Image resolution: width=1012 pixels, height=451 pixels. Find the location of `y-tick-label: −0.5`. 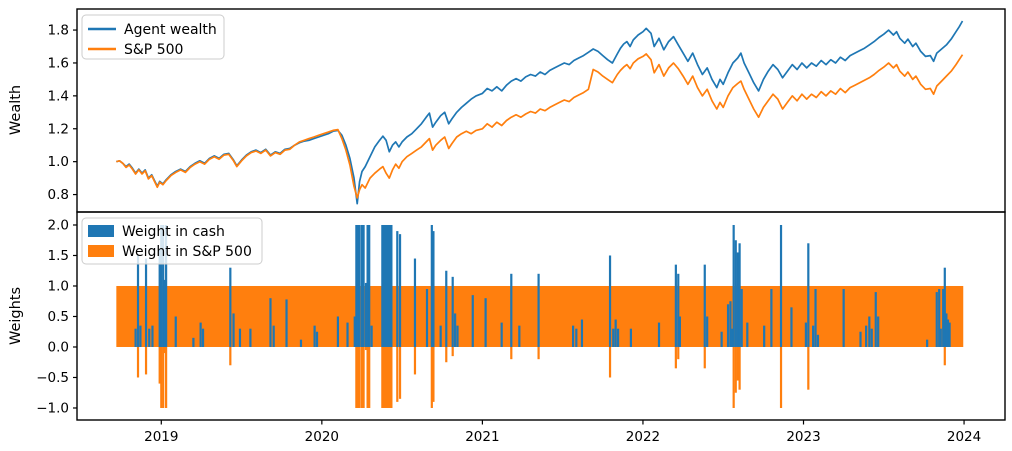

y-tick-label: −0.5 is located at coordinates (52, 378).